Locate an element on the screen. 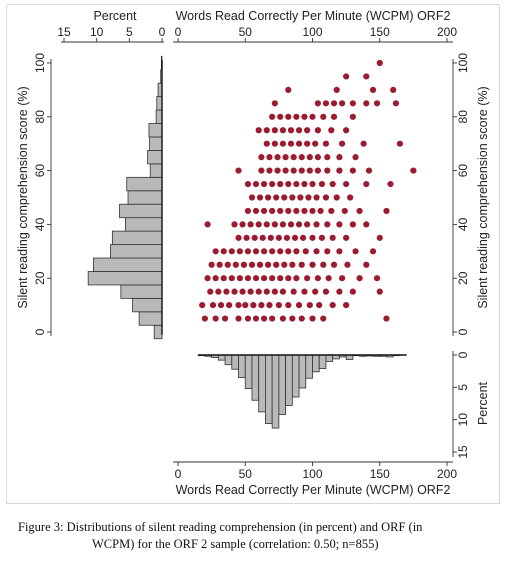 The image size is (507, 563). left-hist-tick-label: 0 is located at coordinates (162, 32).